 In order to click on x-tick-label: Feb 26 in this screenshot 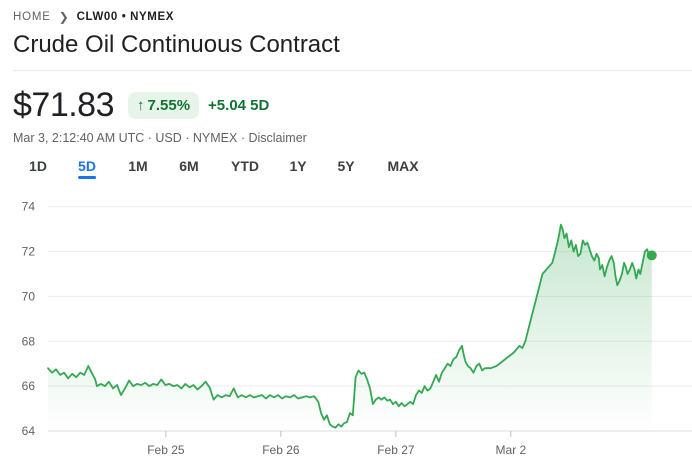, I will do `click(281, 450)`.